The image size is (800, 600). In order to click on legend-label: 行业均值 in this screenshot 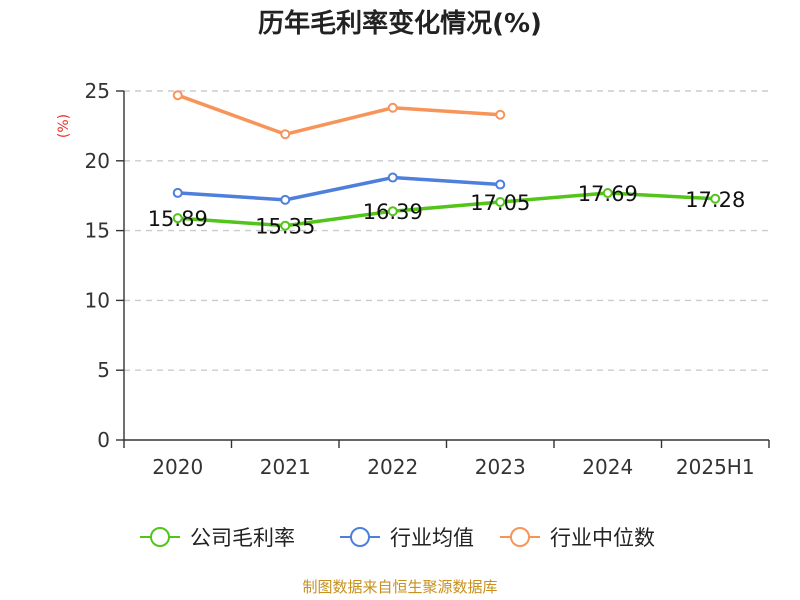, I will do `click(432, 538)`.